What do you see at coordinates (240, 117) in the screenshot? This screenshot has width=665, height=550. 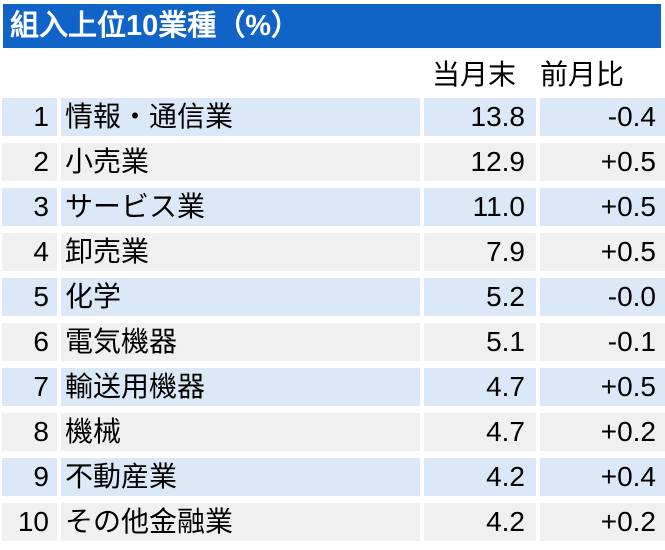 I see `industry-name-cell: 情報・通信業` at bounding box center [240, 117].